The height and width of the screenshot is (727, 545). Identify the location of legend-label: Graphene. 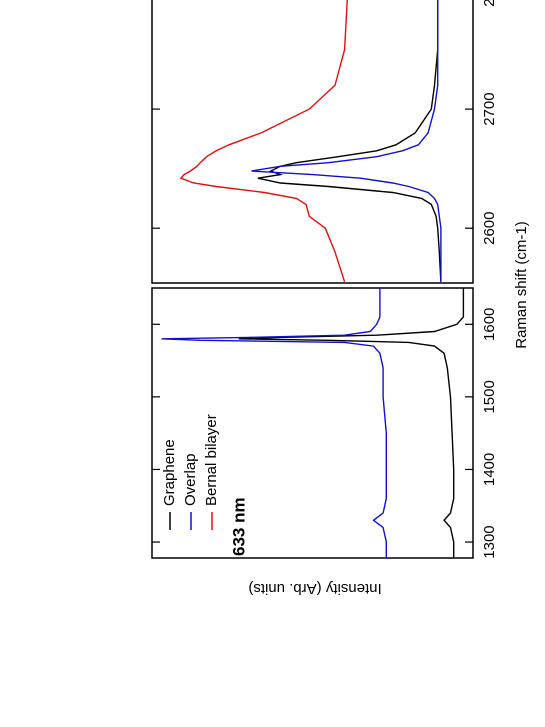
(169, 472).